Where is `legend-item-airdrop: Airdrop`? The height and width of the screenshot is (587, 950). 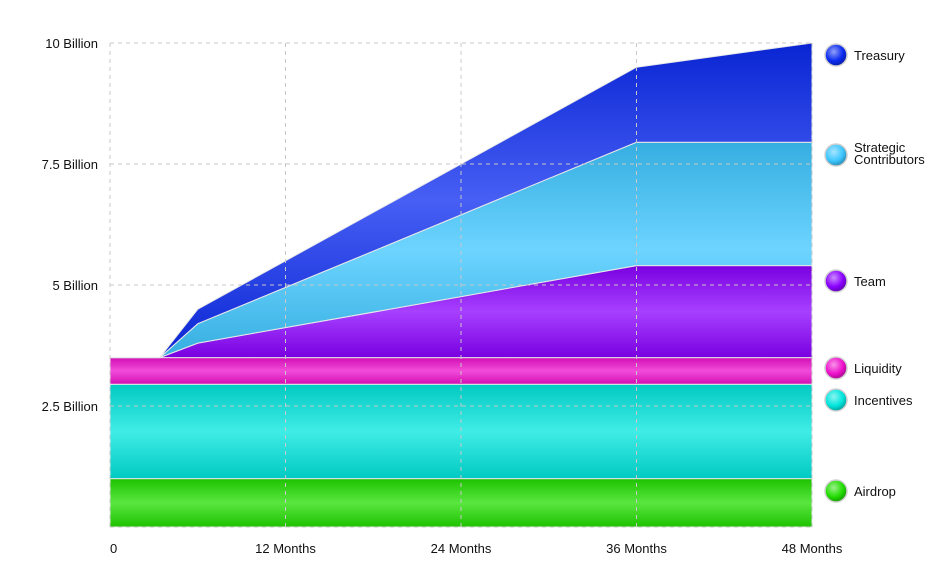
legend-item-airdrop: Airdrop is located at coordinates (860, 491).